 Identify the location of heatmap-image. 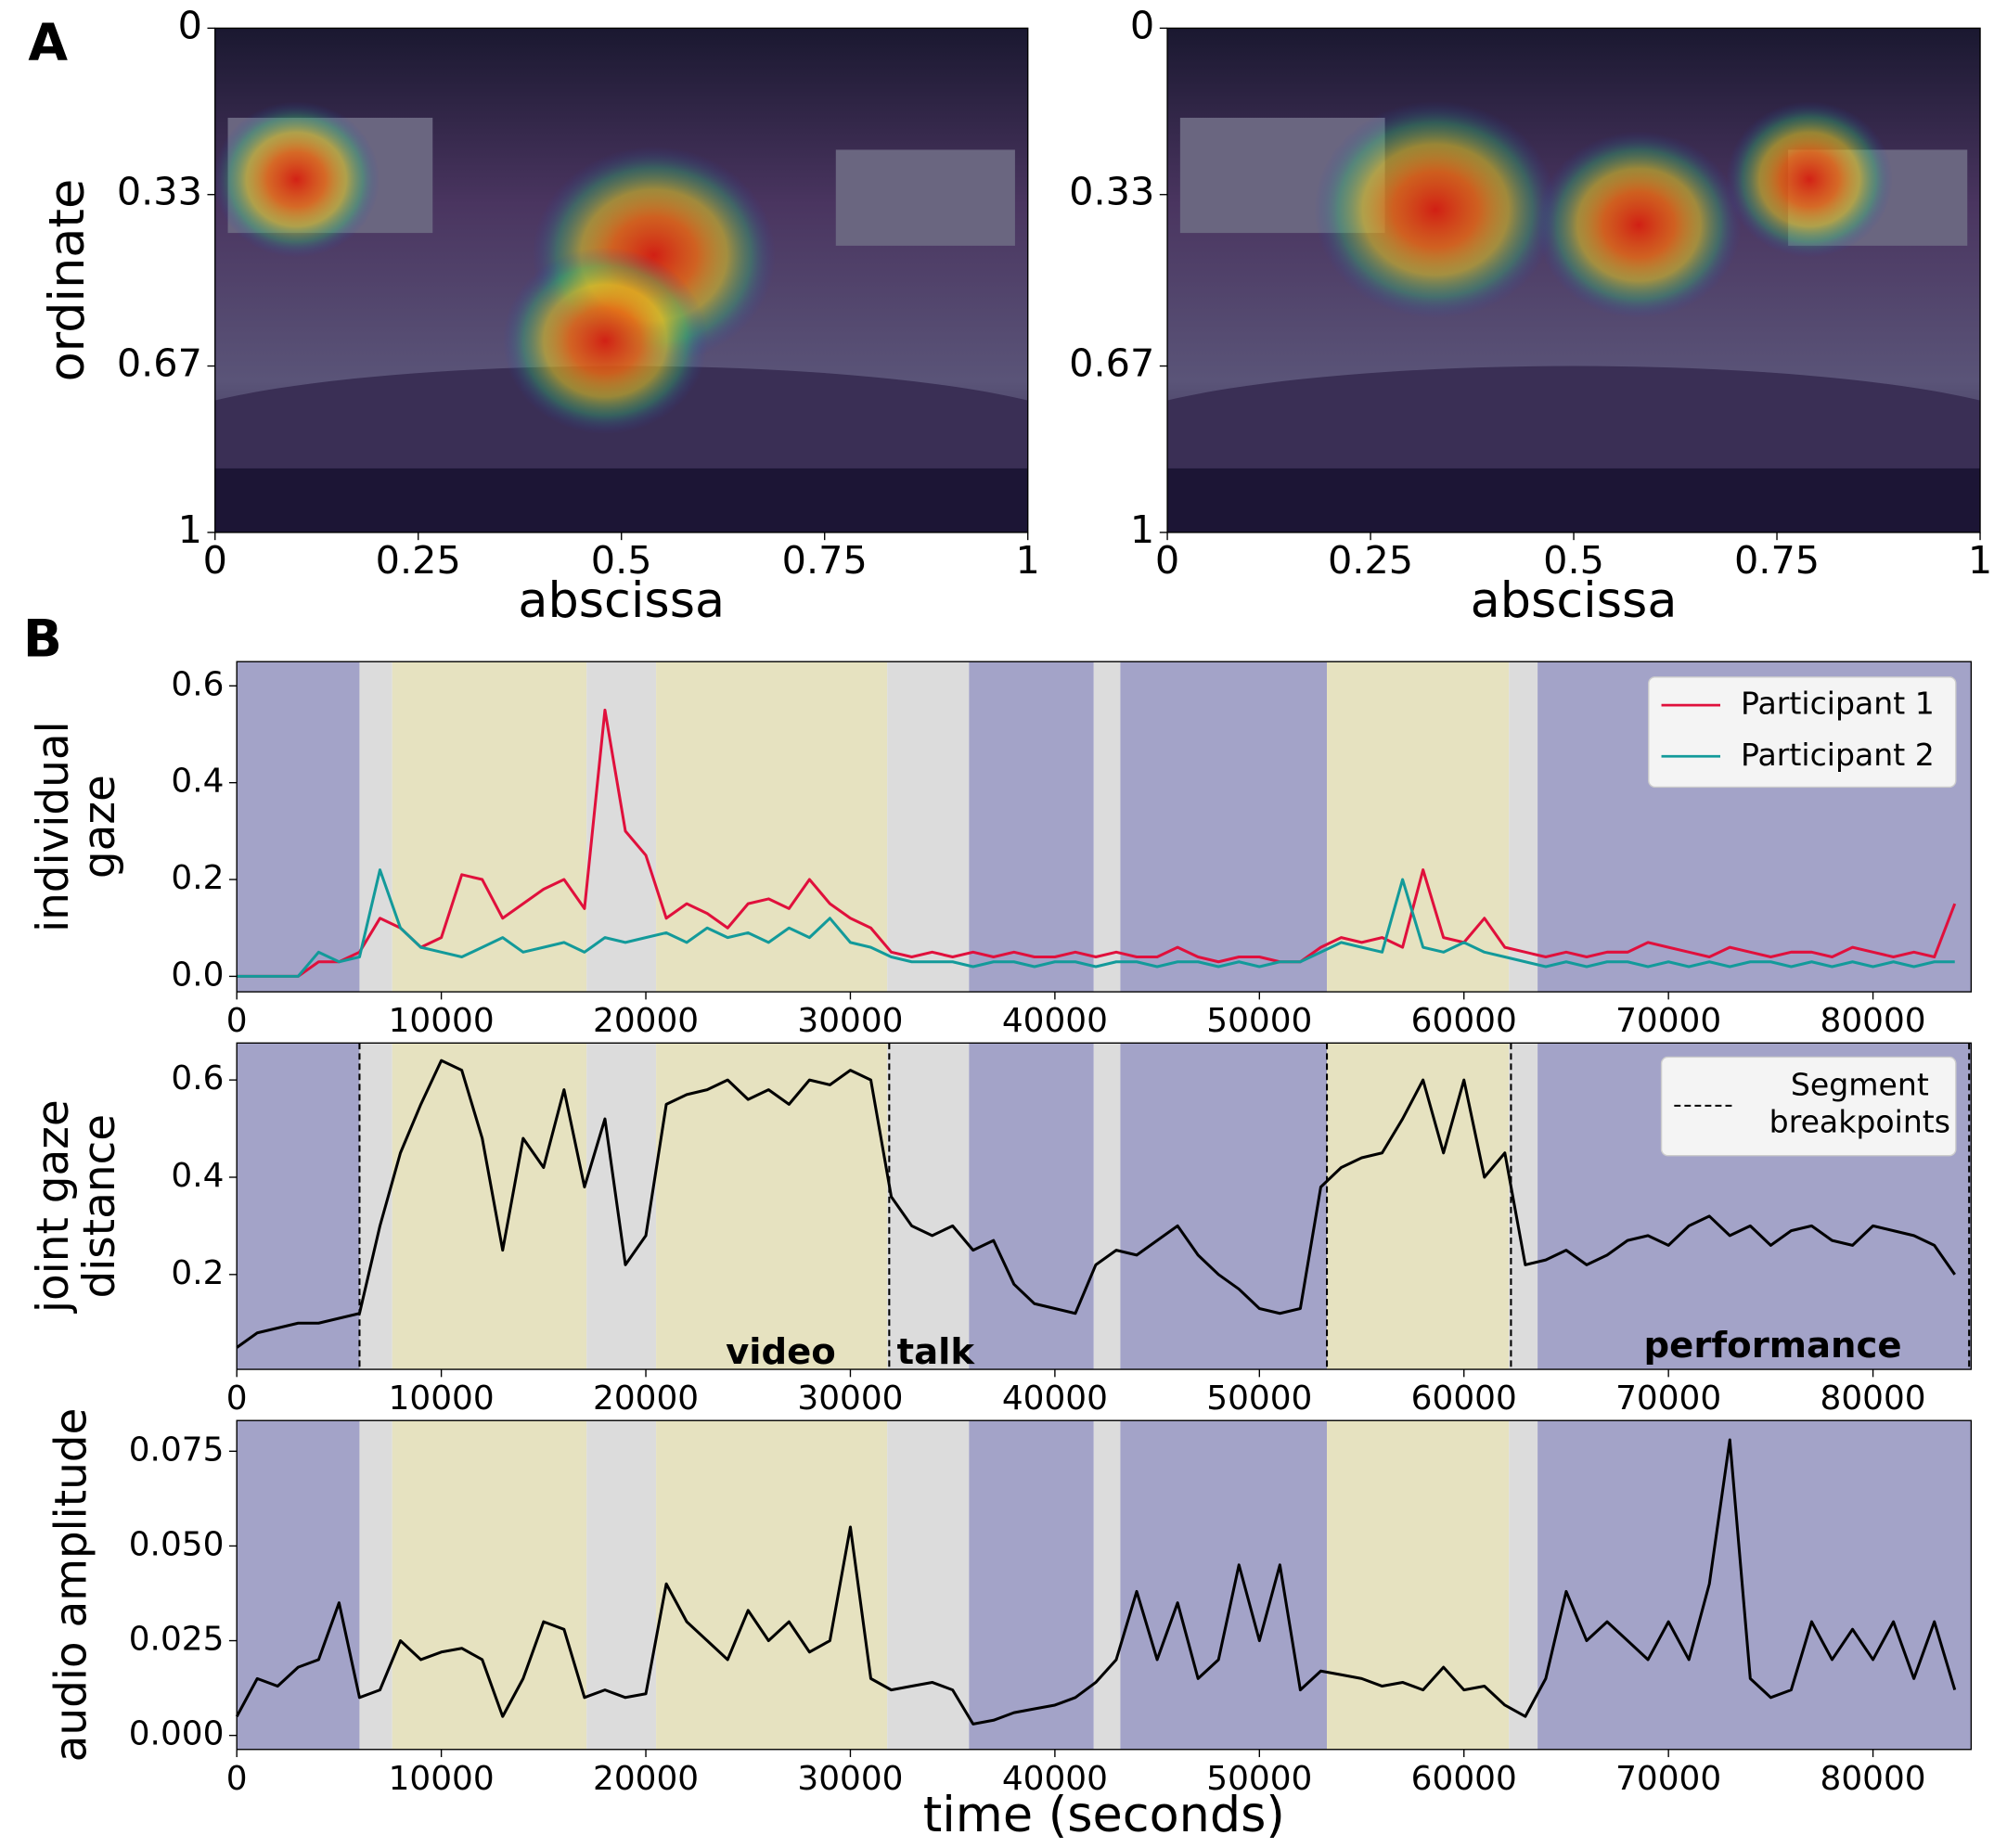
(621, 280).